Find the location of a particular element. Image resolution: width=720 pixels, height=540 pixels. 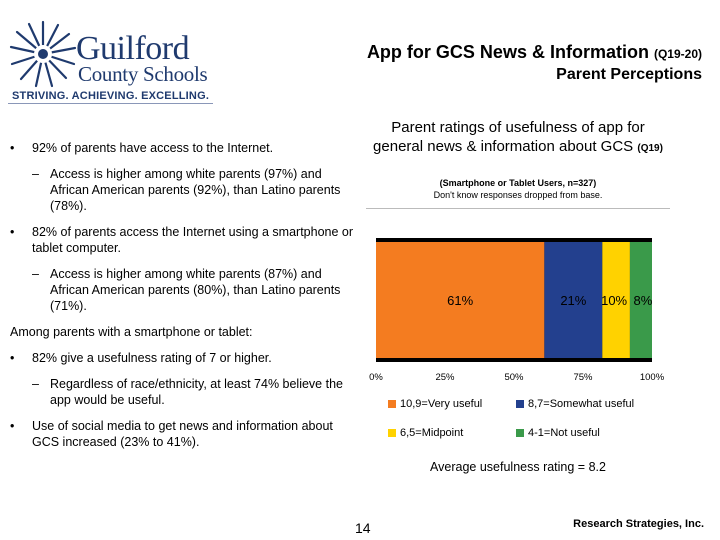

bar-label-0: 61% is located at coordinates (460, 300).